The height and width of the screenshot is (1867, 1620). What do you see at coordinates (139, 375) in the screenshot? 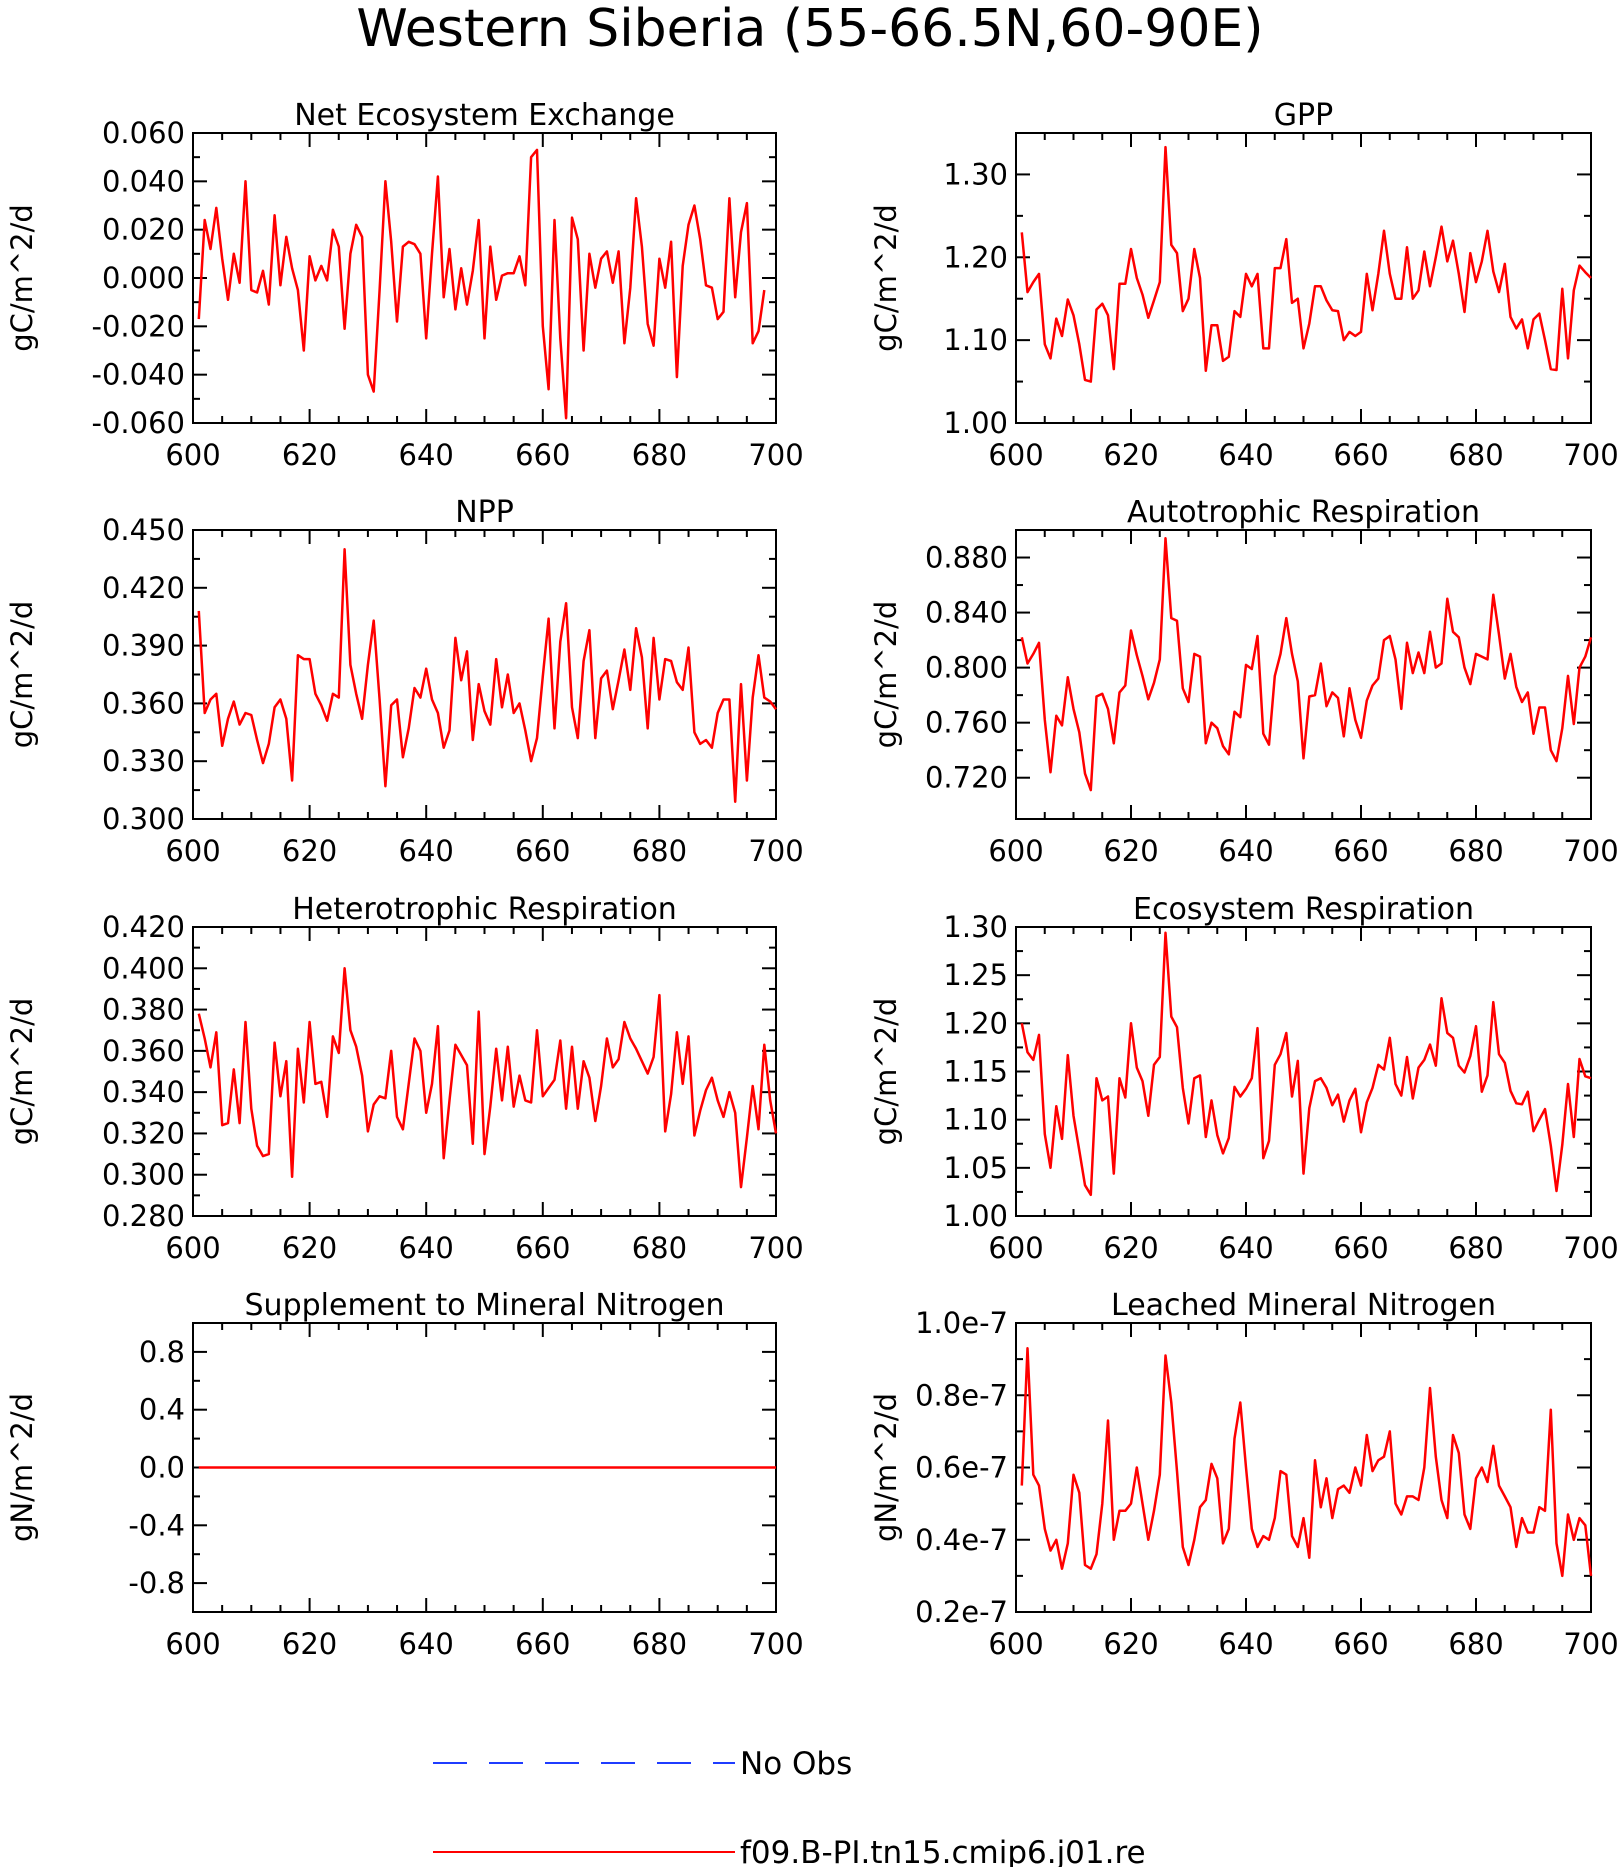
I see `y-tick-label: -0.040` at bounding box center [139, 375].